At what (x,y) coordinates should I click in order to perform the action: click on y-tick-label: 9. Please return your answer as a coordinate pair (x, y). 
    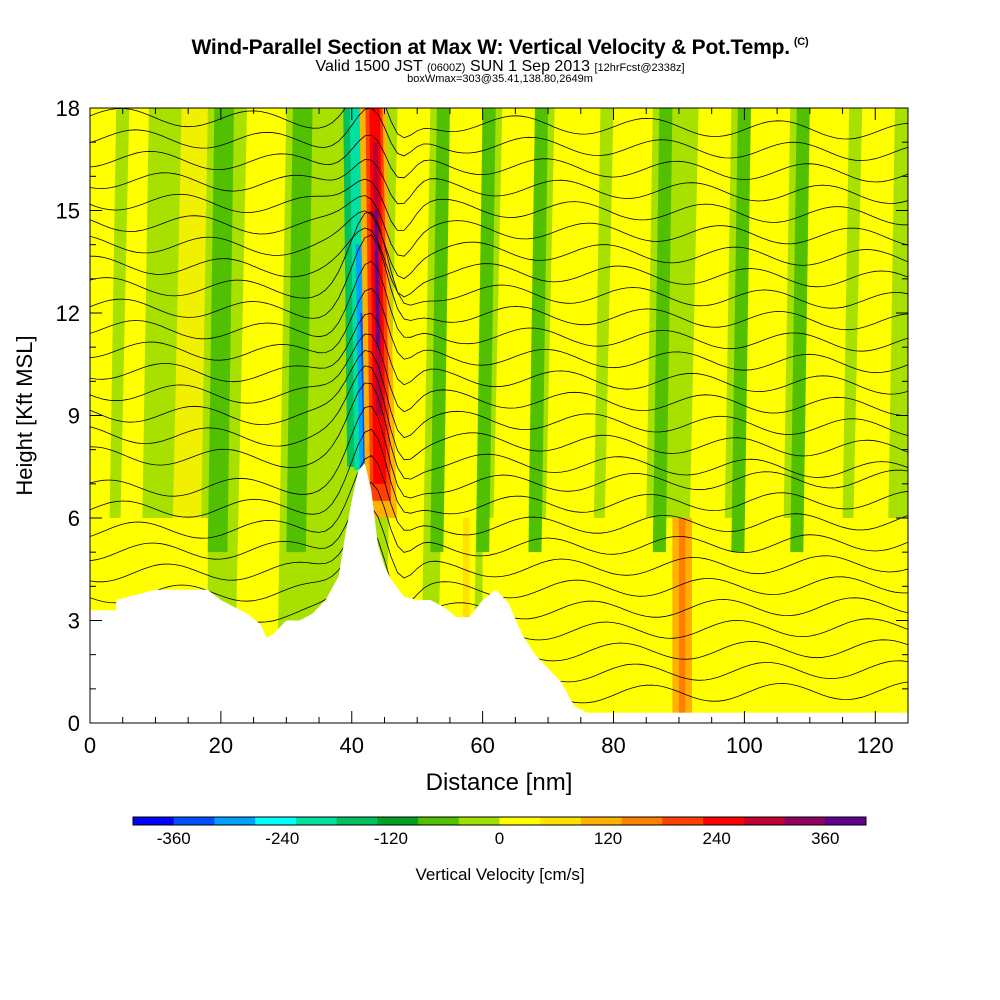
    Looking at the image, I should click on (74, 416).